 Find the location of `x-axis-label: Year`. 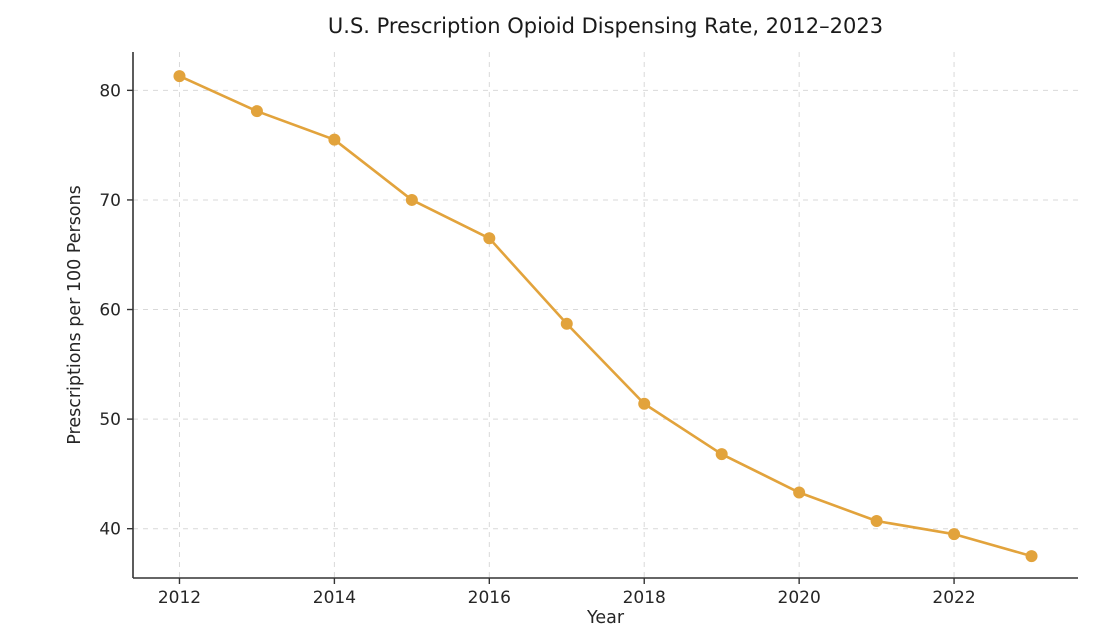

x-axis-label: Year is located at coordinates (605, 618).